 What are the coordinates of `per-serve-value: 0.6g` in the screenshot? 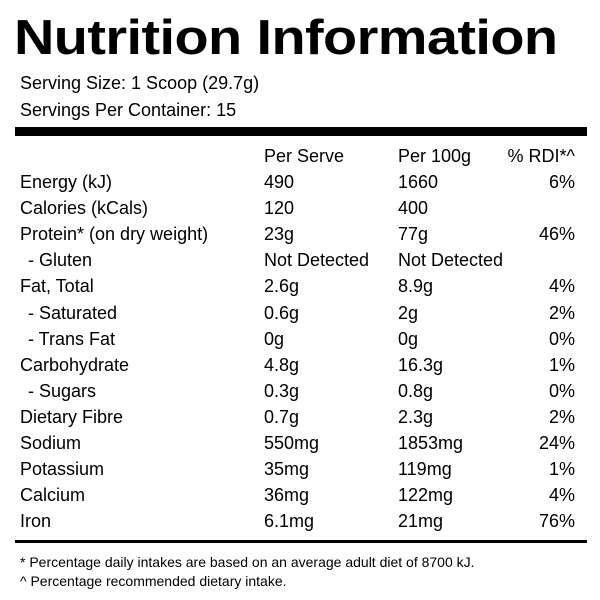 It's located at (282, 313).